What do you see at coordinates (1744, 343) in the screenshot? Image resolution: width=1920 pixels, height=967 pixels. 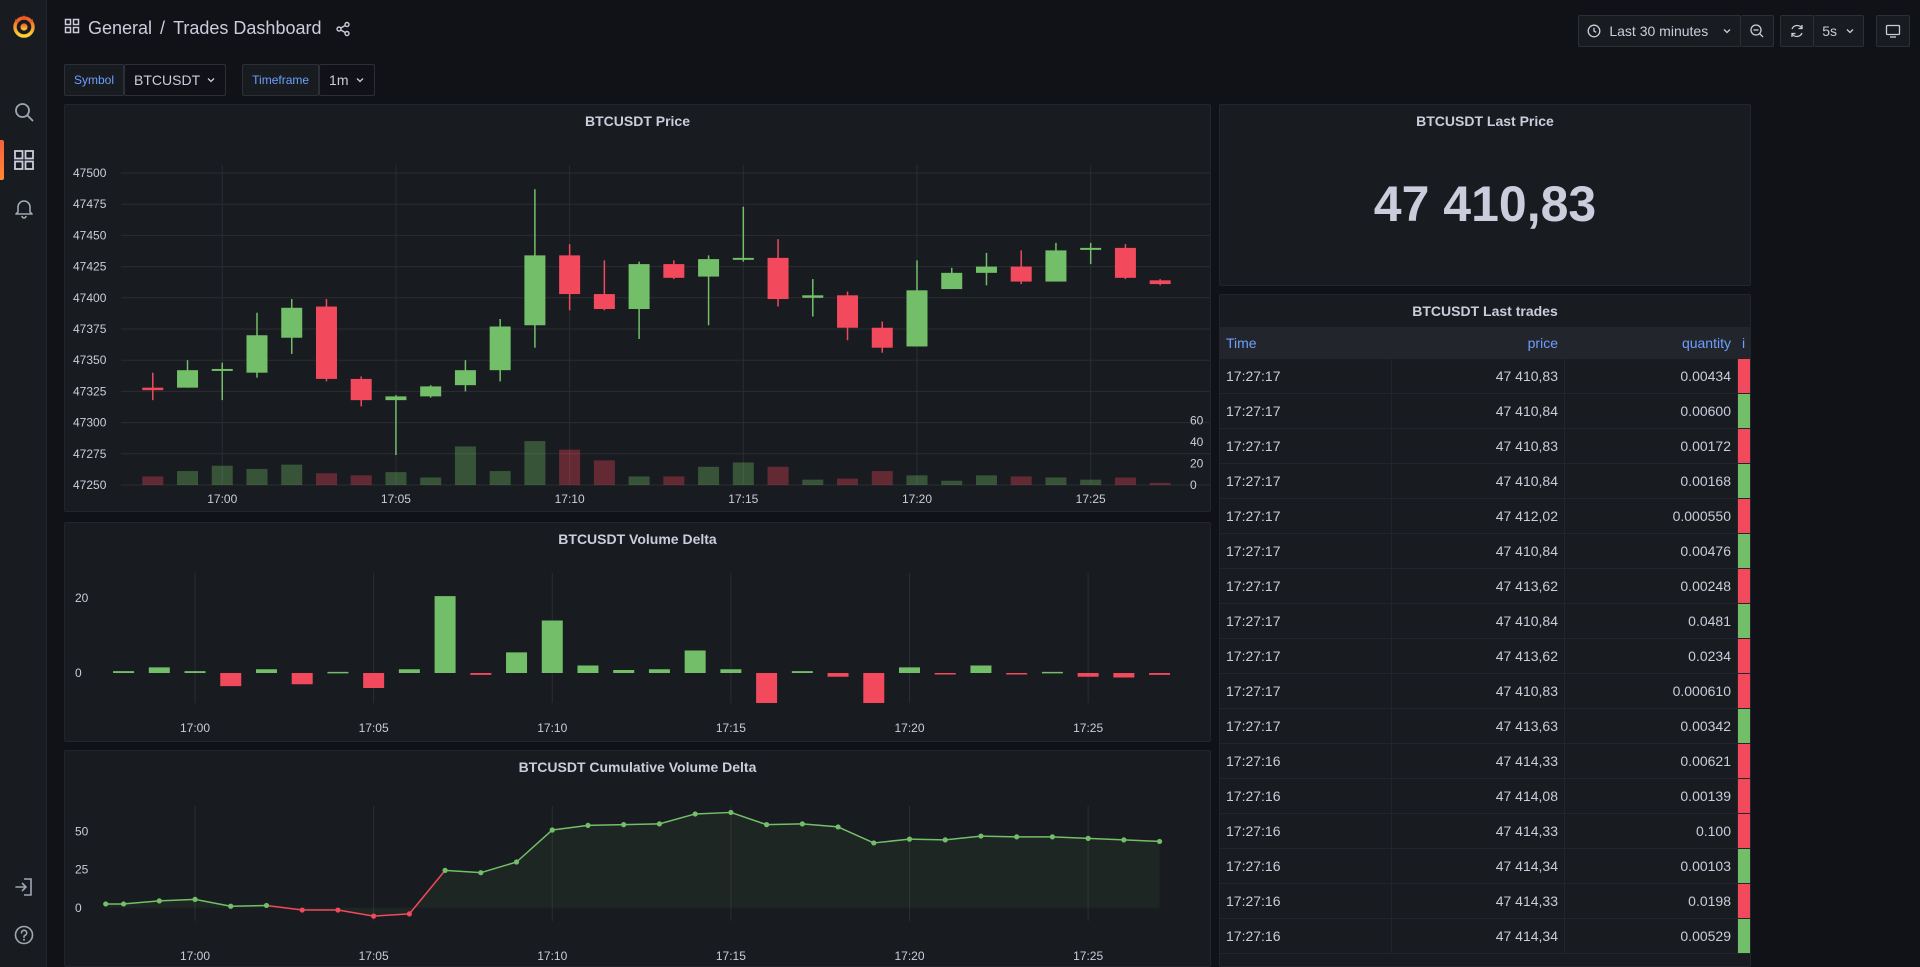 I see `column-header-side: i` at bounding box center [1744, 343].